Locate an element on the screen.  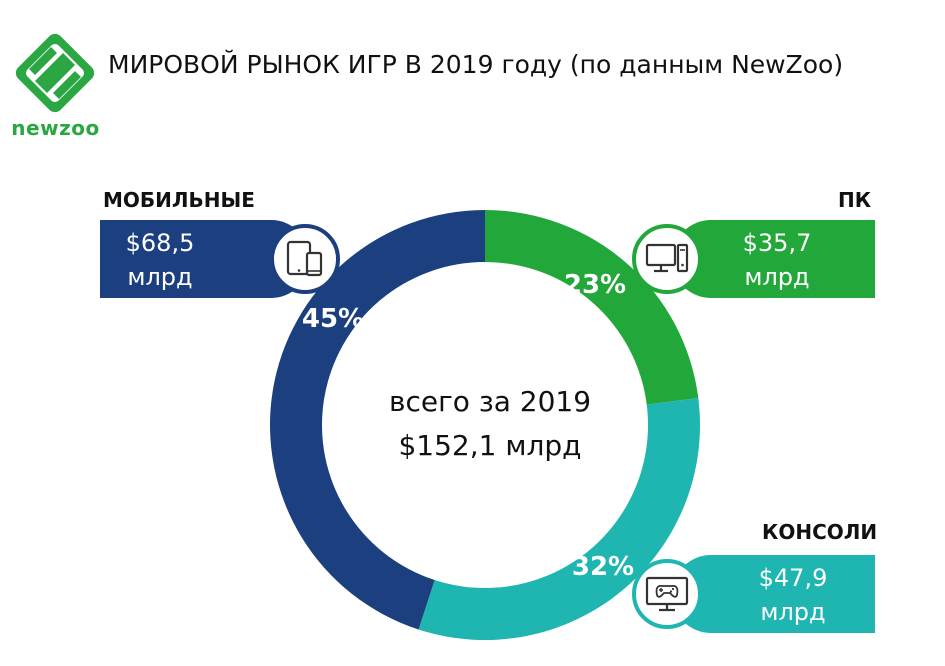
tablet-phone-icon-graphic is located at coordinates (304, 258).